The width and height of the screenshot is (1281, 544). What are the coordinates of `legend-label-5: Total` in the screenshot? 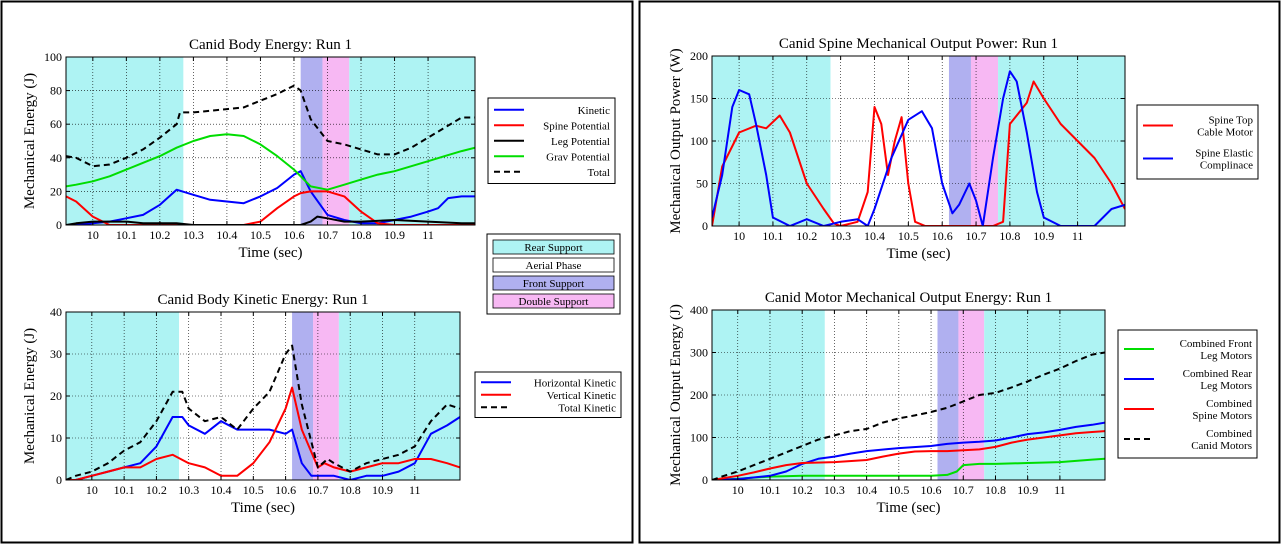 It's located at (599, 173).